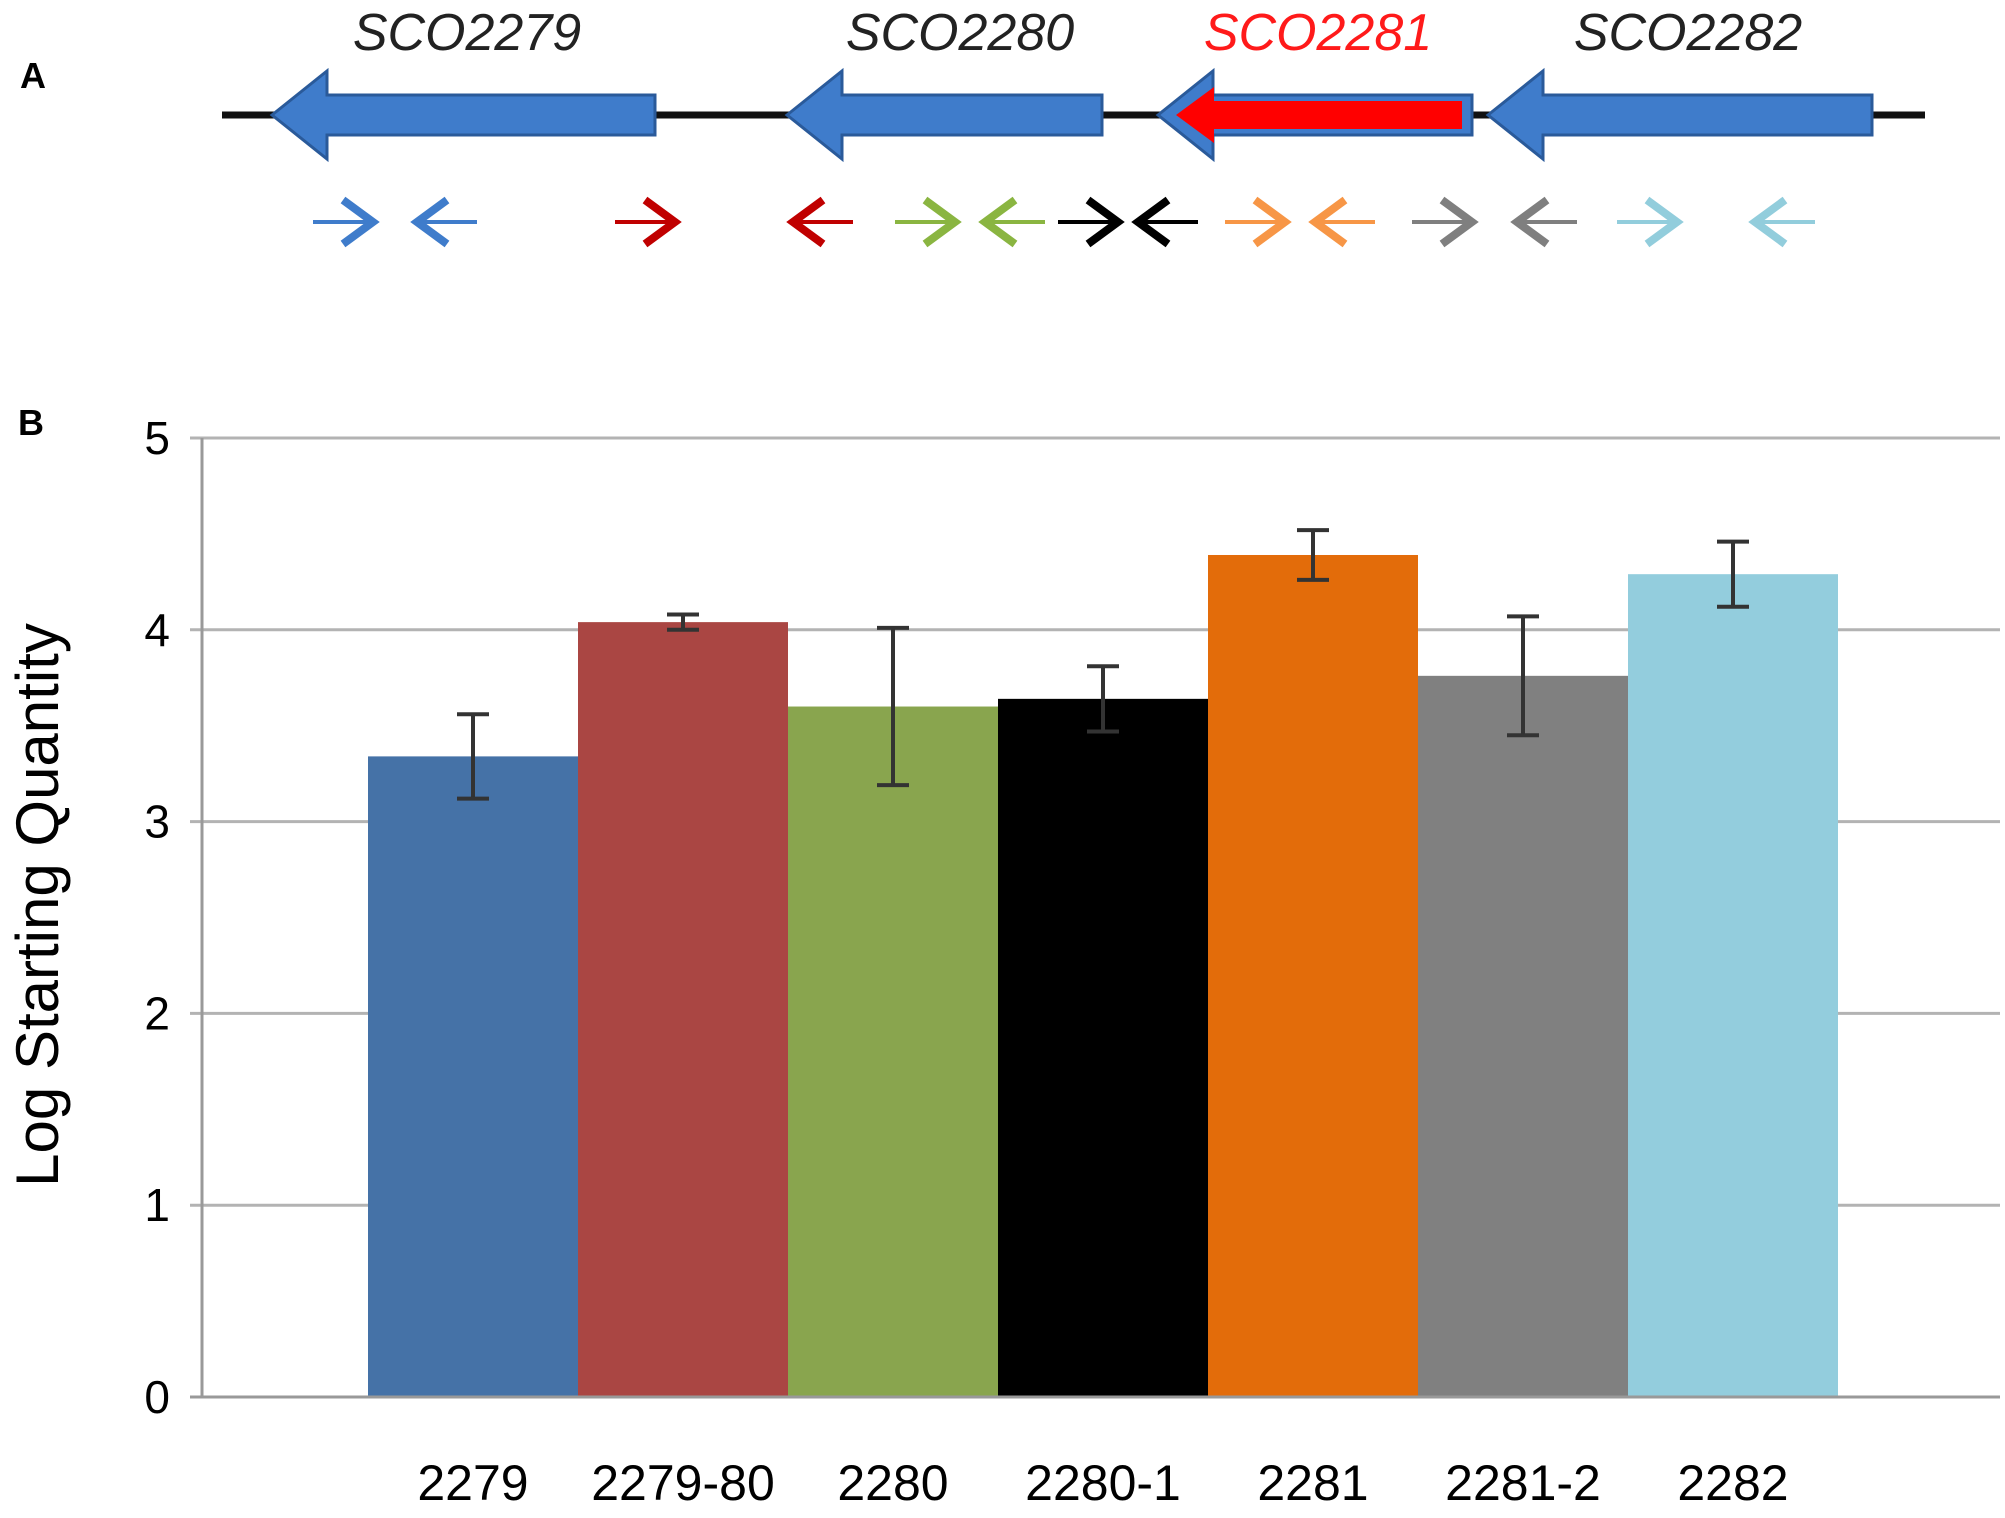 This screenshot has height=1518, width=2005. Describe the element at coordinates (683, 1483) in the screenshot. I see `x-tick-label: 2279-80` at that location.